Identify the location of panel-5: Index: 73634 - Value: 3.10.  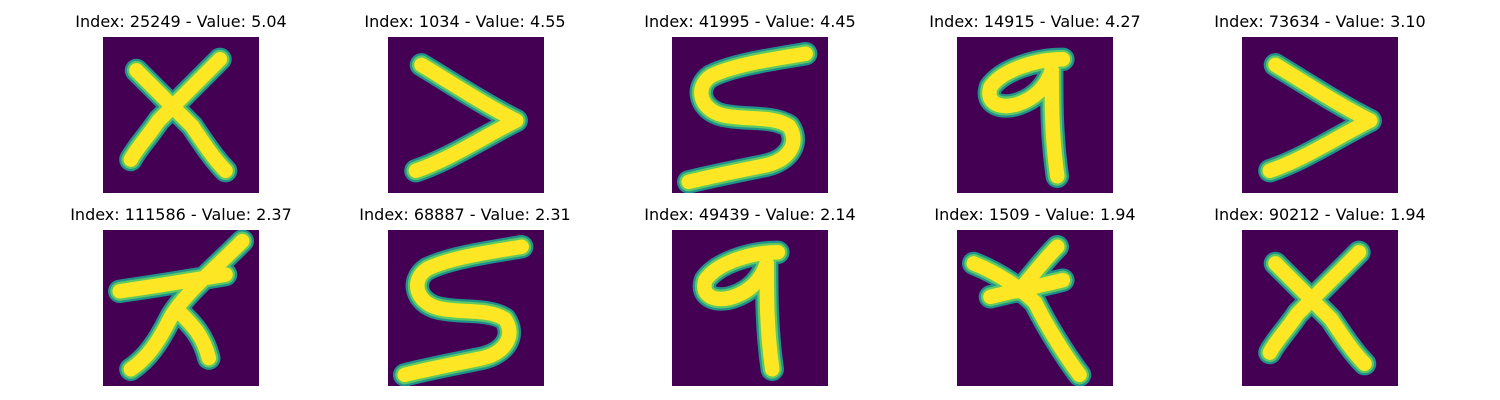
(1320, 105).